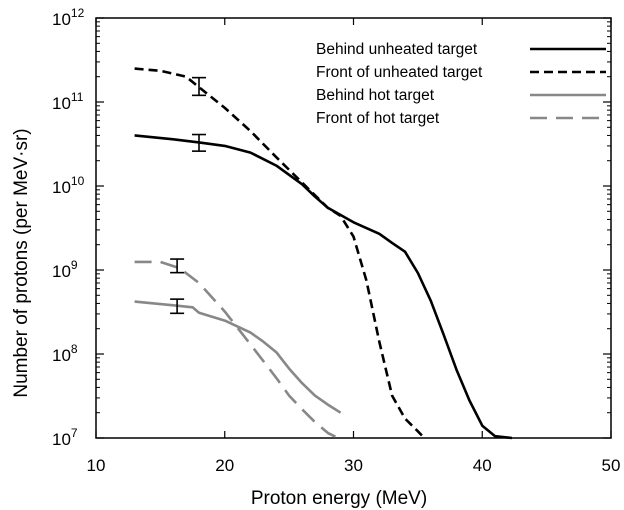 This screenshot has width=624, height=510. Describe the element at coordinates (375, 95) in the screenshot. I see `legend-label-3: Behind hot target` at that location.